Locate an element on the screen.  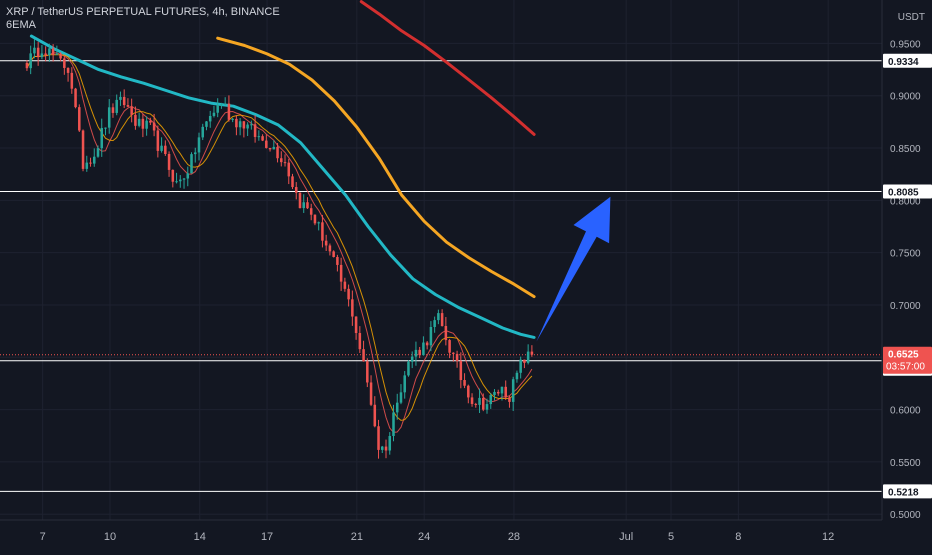
x-tick-label: 12 is located at coordinates (828, 537).